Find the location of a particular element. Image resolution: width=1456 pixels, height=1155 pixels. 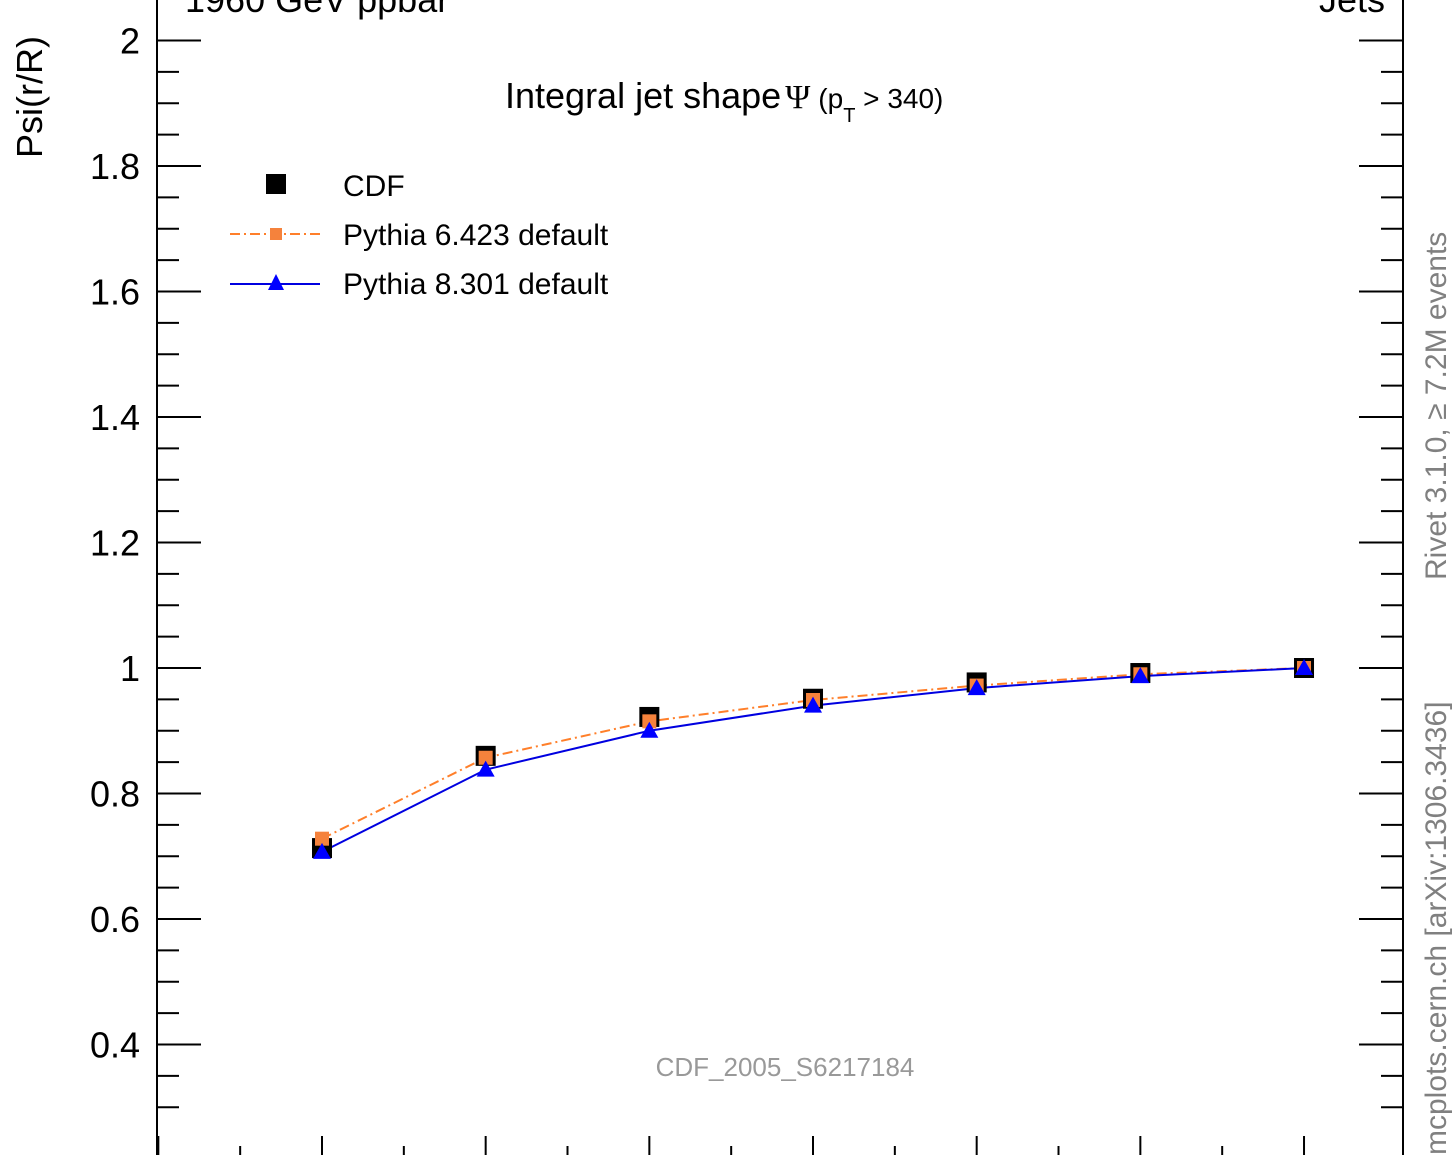

top-left-label: 1960 GeV ppbar is located at coordinates (317, 10).